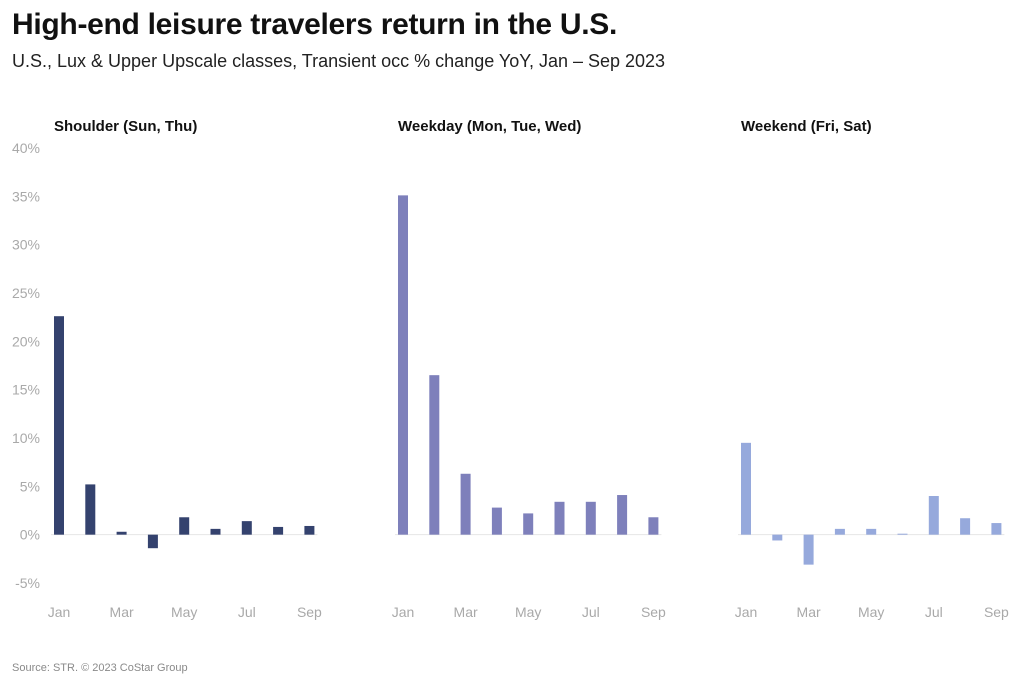 Image resolution: width=1024 pixels, height=687 pixels. What do you see at coordinates (26, 365) in the screenshot?
I see `y-axis: 40% 35% 30% 25% 20% 15% 10% 5% 0% -5%` at bounding box center [26, 365].